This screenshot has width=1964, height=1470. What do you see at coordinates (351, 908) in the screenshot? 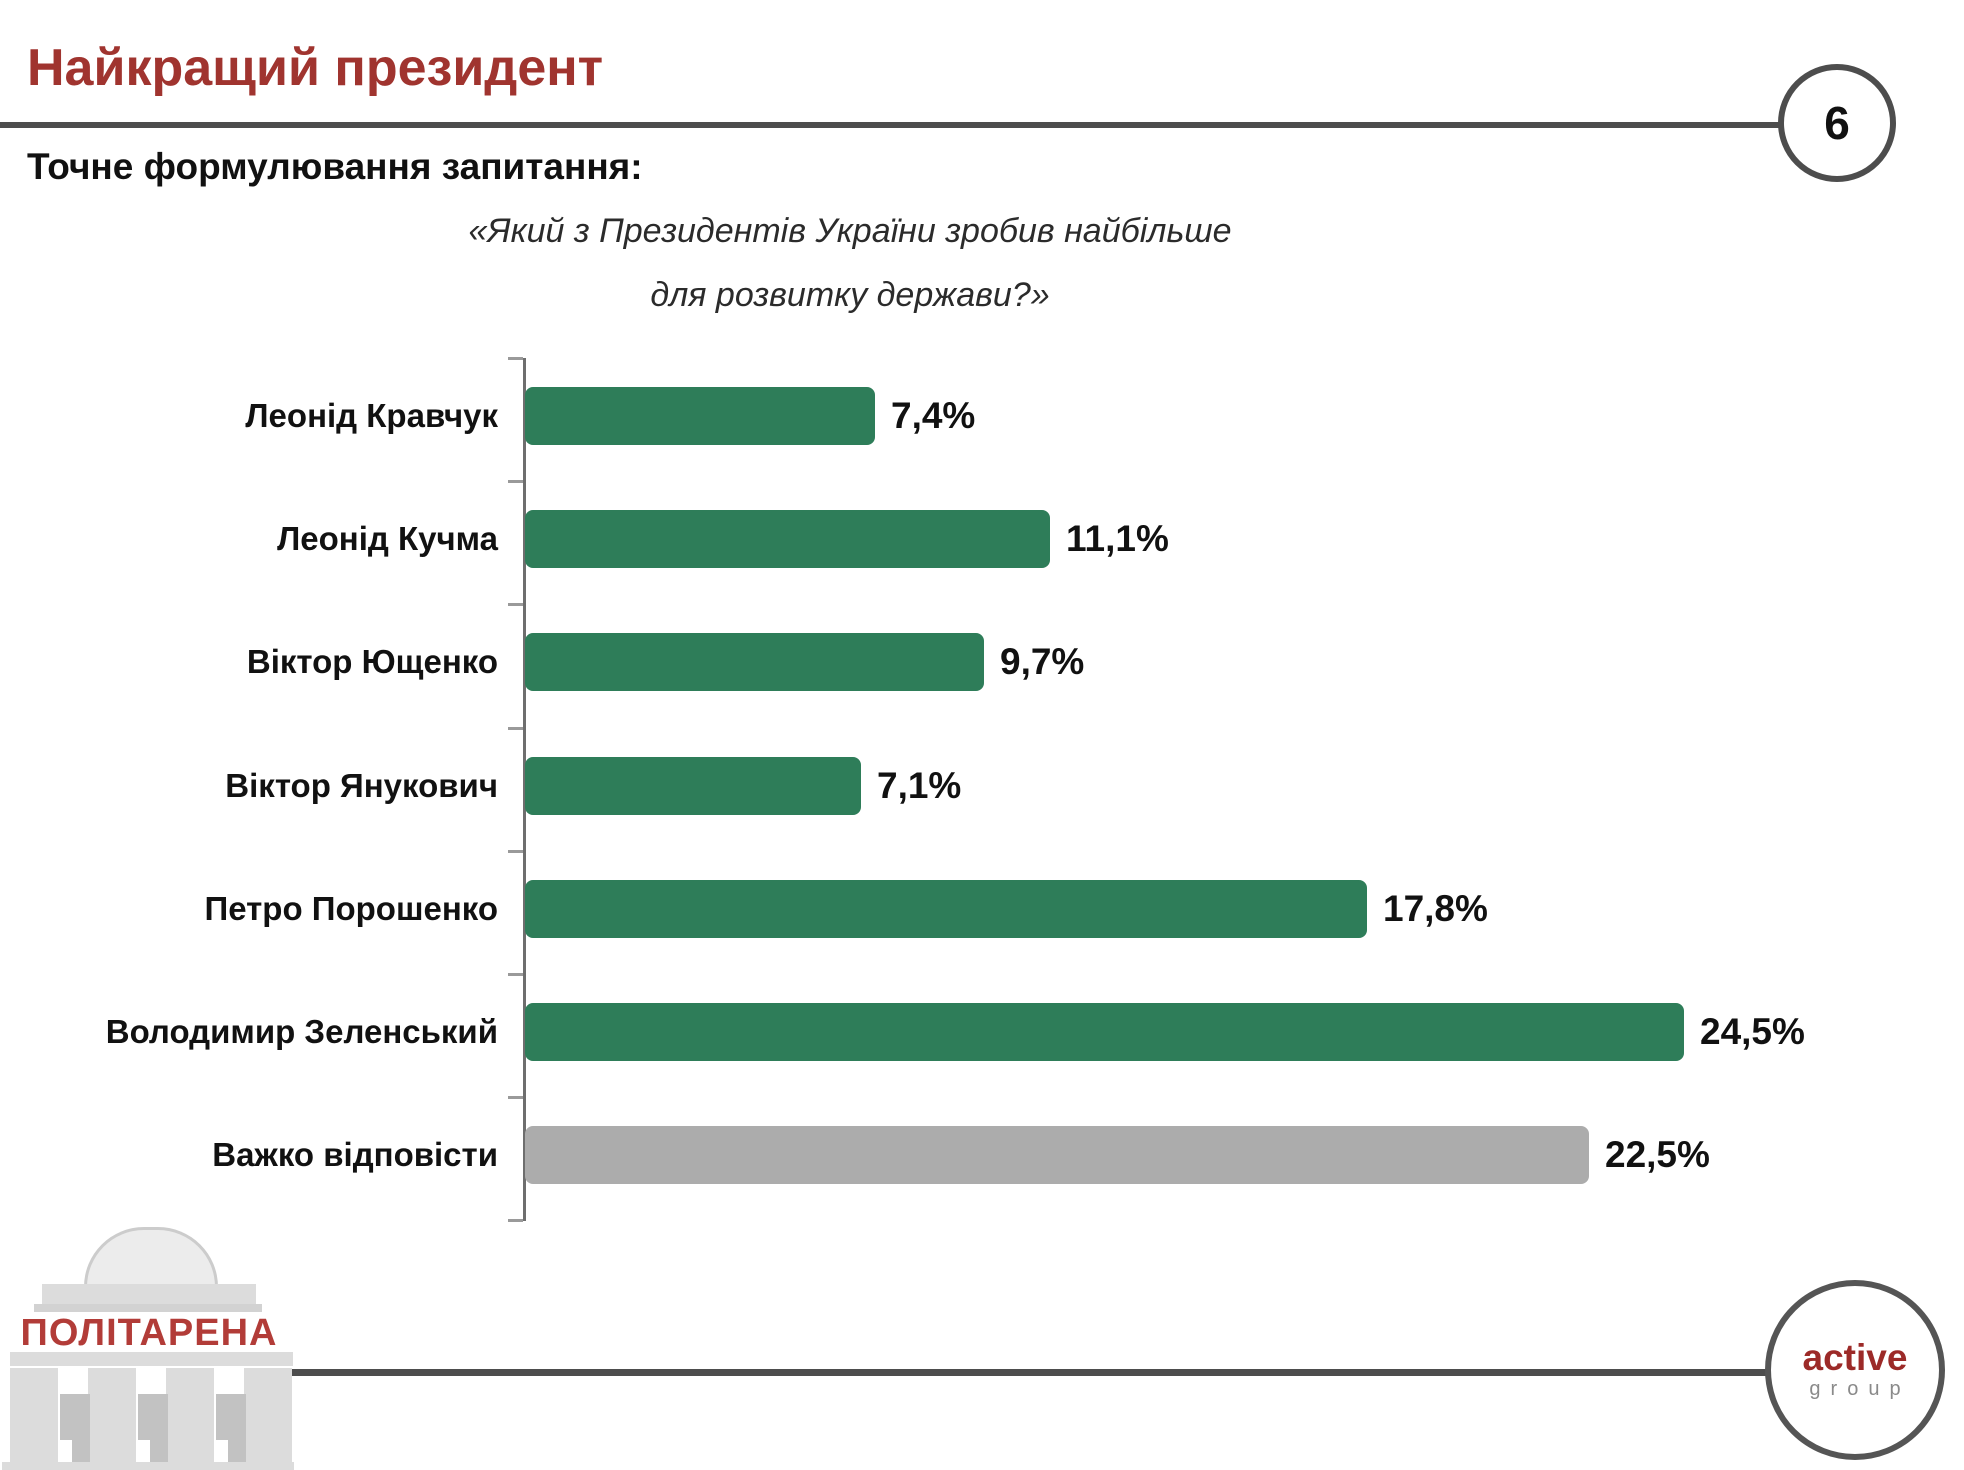
I see `category-label: Петро Порошенко` at bounding box center [351, 908].